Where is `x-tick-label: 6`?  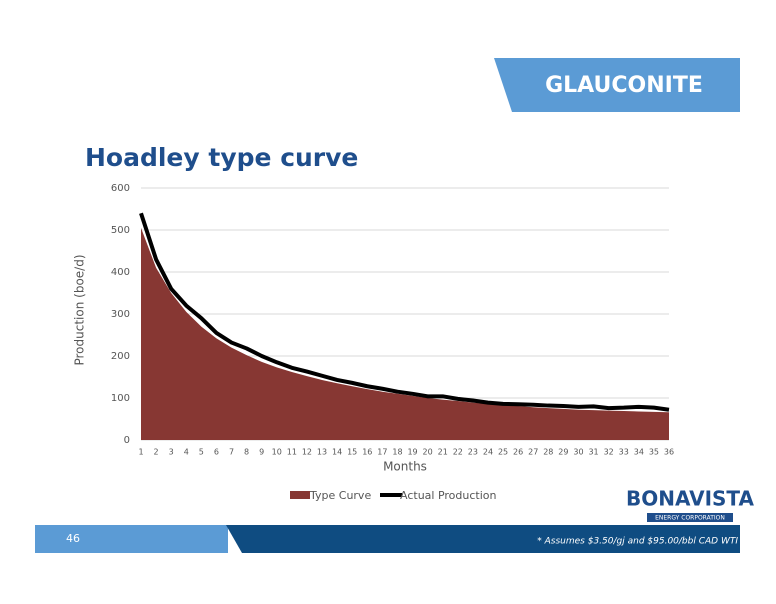 x-tick-label: 6 is located at coordinates (216, 452).